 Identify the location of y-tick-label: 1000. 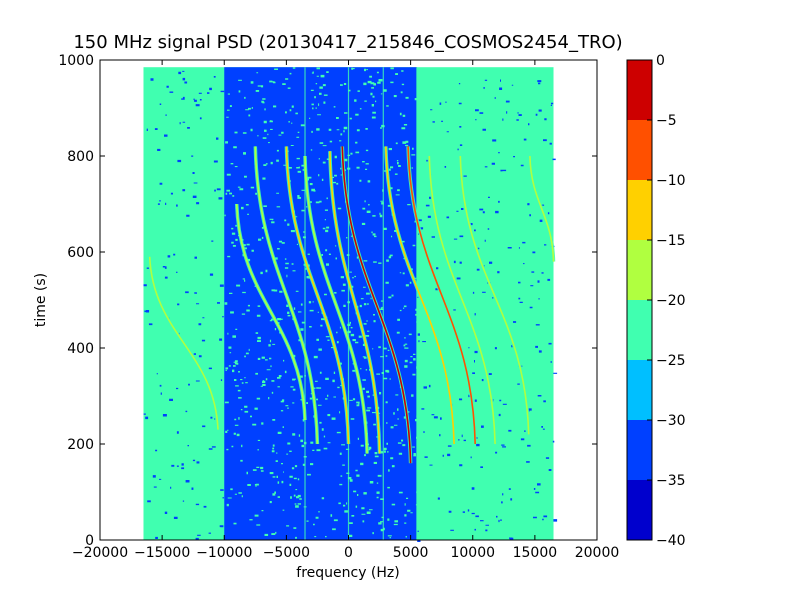
(76, 61).